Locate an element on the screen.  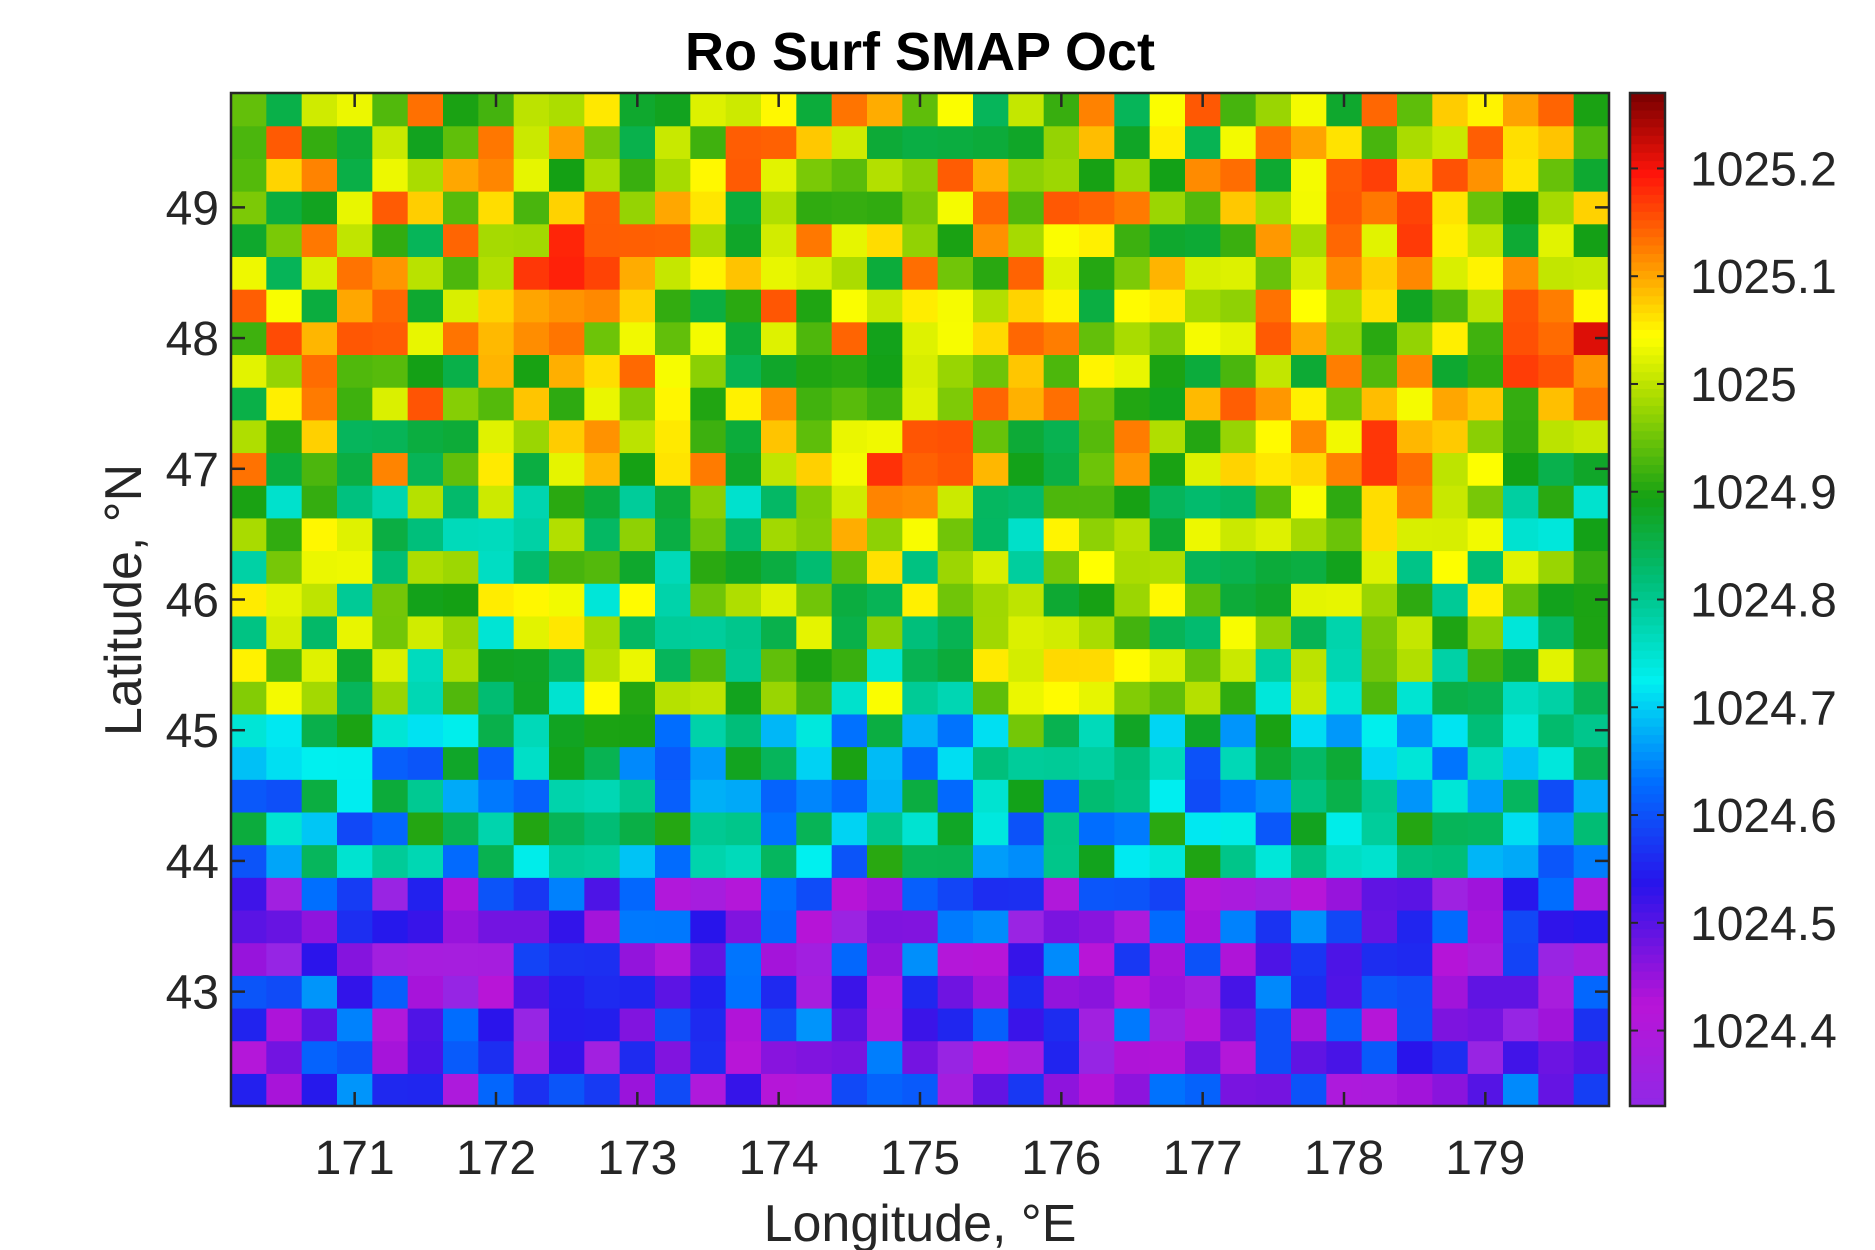
colorbar-tick-label: 1025 is located at coordinates (1743, 385).